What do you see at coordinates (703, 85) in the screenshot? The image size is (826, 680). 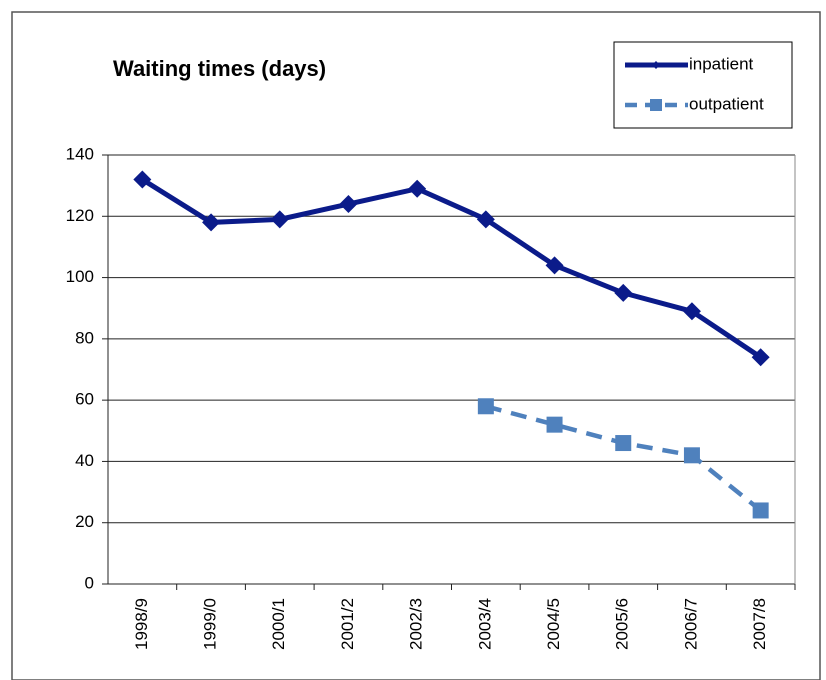 I see `legend-box` at bounding box center [703, 85].